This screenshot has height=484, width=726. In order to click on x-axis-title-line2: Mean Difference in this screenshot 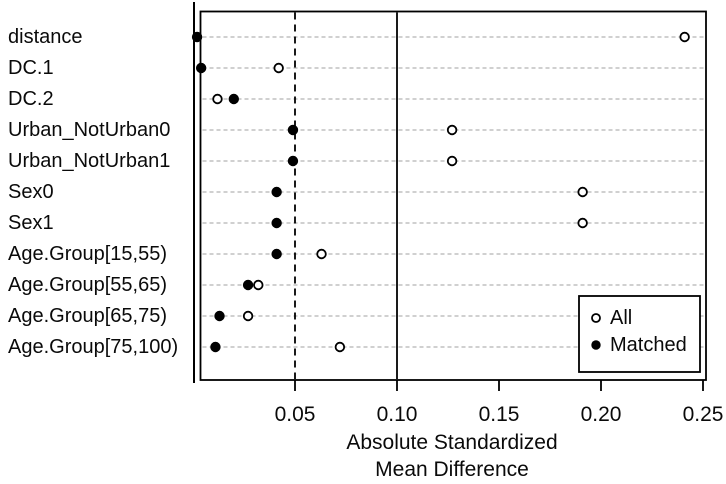, I will do `click(452, 469)`.